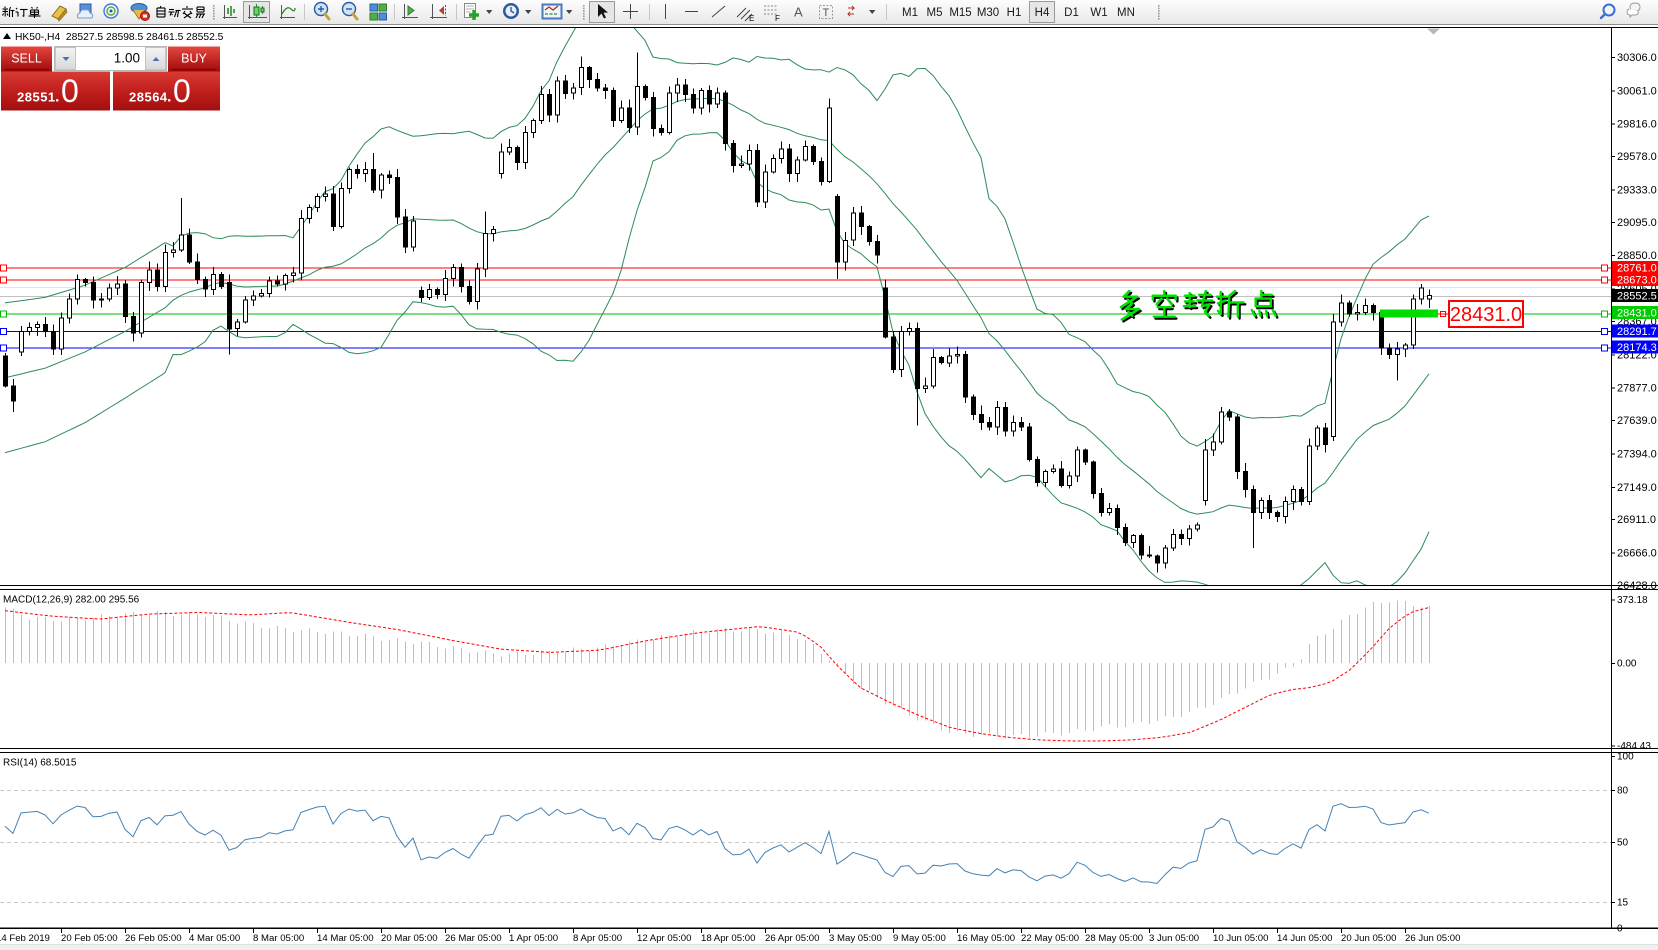 The height and width of the screenshot is (950, 1658). Describe the element at coordinates (1637, 91) in the screenshot. I see `svg-text: 30061.0` at that location.